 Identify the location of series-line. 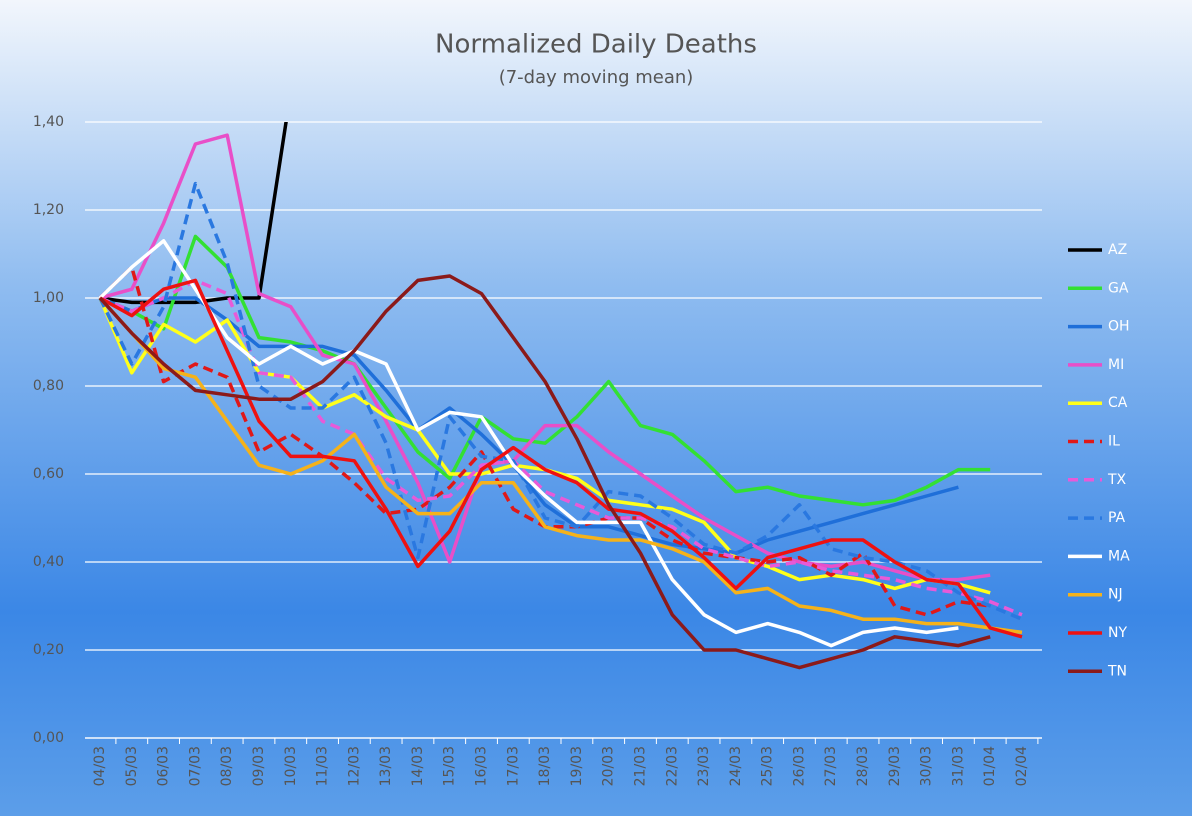
(193, 213).